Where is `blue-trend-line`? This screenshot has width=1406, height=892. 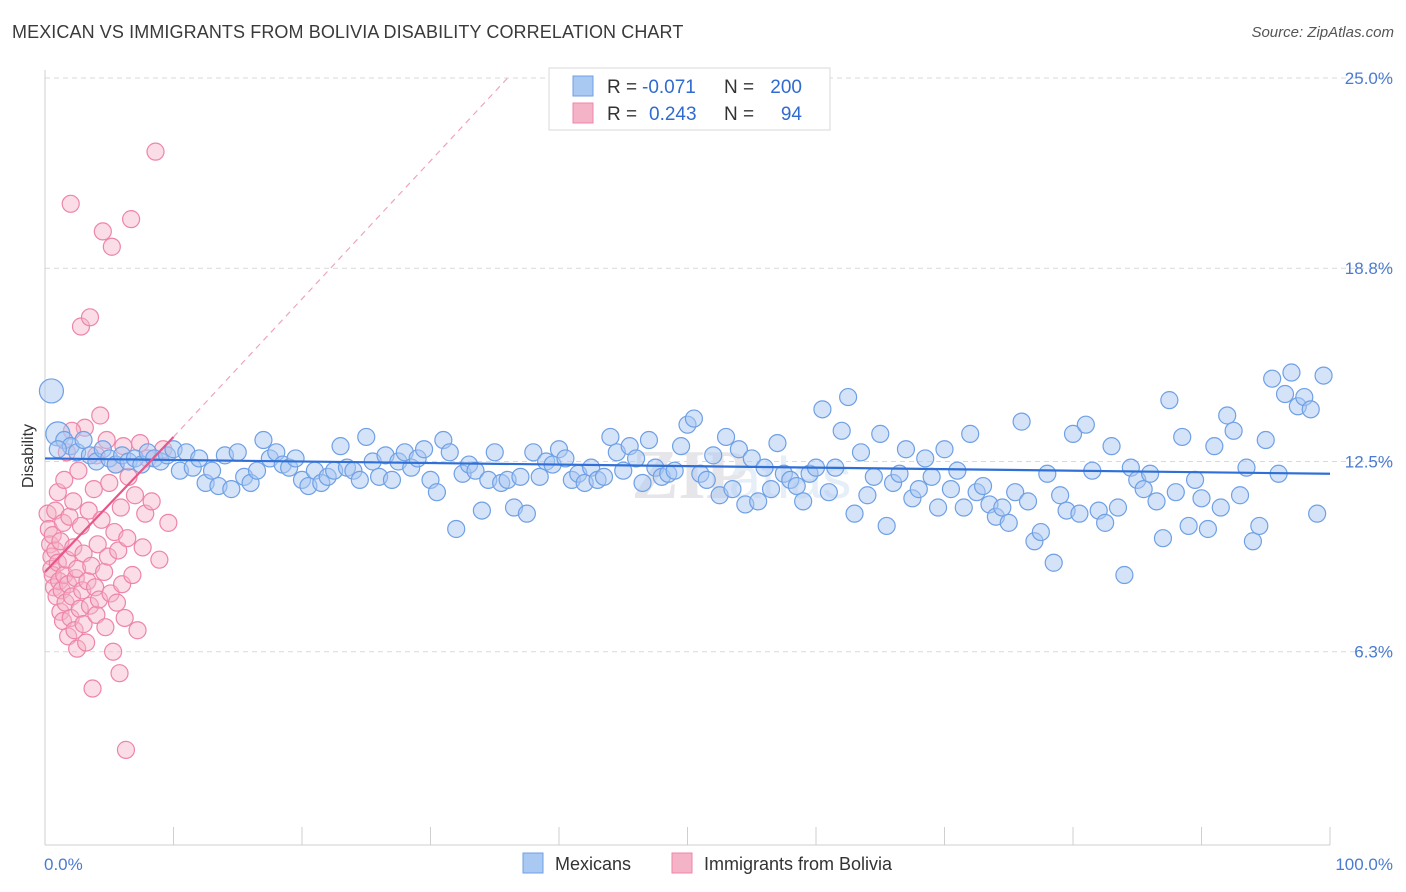 blue-trend-line is located at coordinates (687, 466).